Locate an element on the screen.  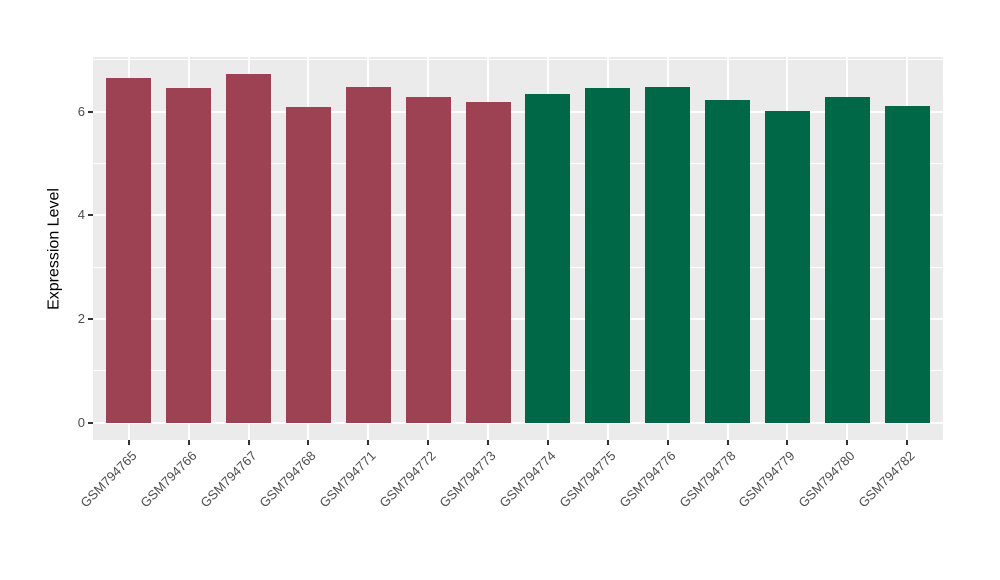
x-tick-mark-GSM794767 is located at coordinates (248, 442).